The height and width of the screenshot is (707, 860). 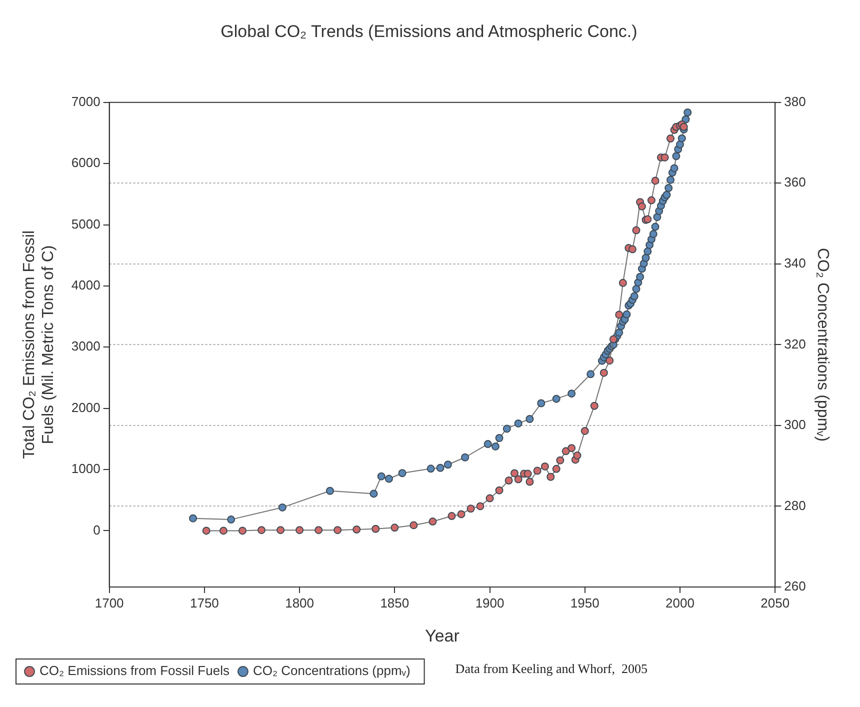 I want to click on y-tick-label: 3000, so click(x=85, y=346).